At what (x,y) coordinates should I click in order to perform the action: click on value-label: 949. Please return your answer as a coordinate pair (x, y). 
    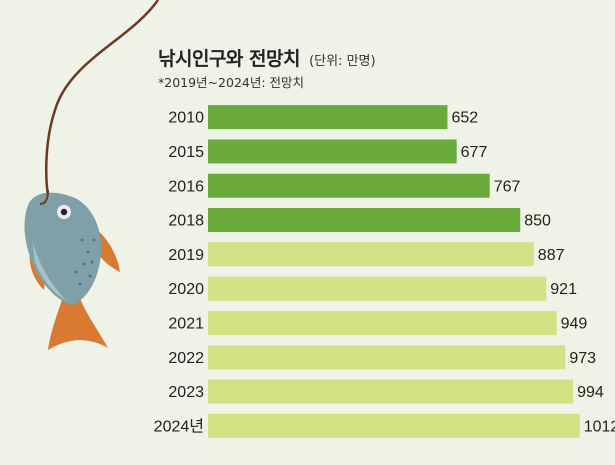
    Looking at the image, I should click on (574, 323).